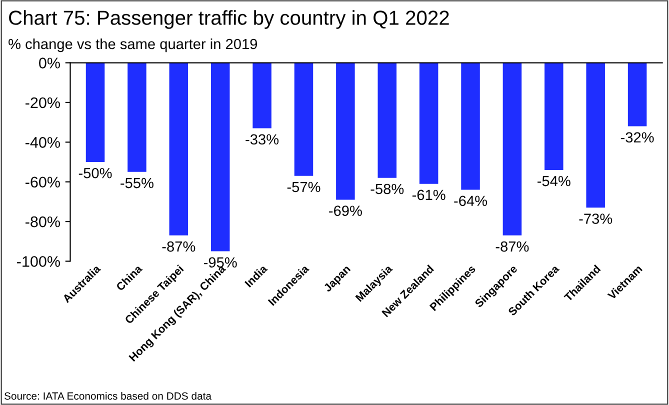 This screenshot has width=669, height=405. What do you see at coordinates (43, 182) in the screenshot?
I see `y-tick-label: -60%` at bounding box center [43, 182].